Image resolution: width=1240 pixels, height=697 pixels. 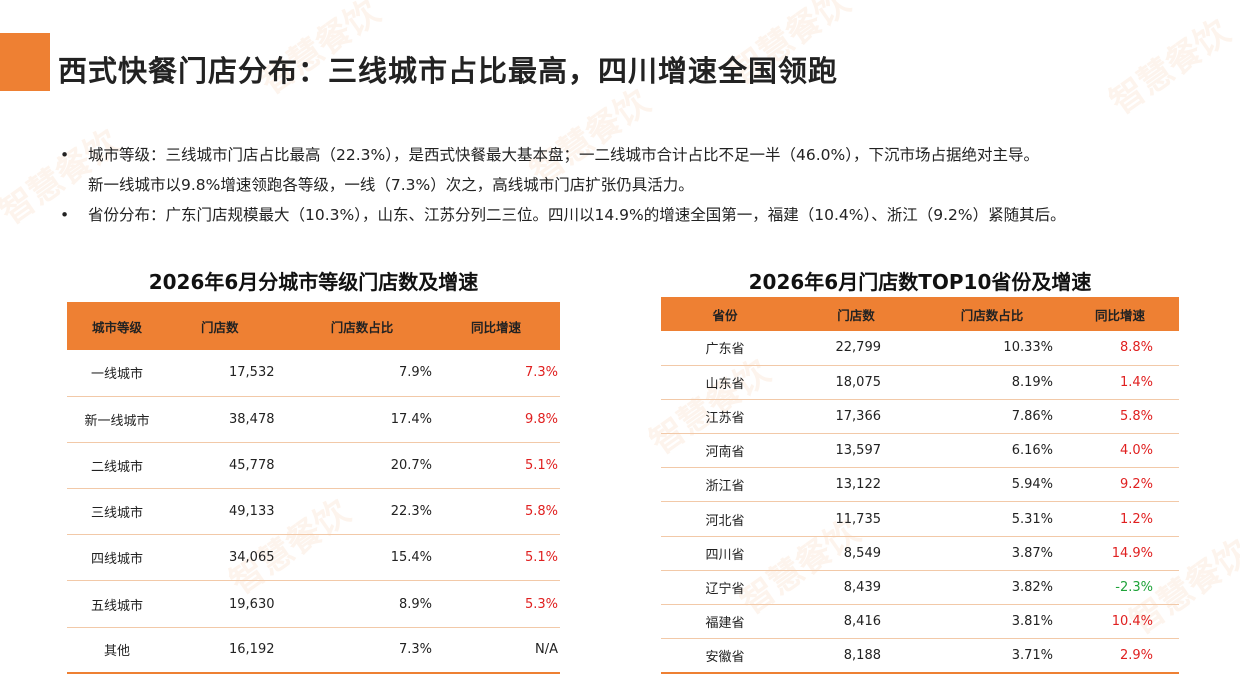 I want to click on row-share-cell: 8.19%, so click(x=1032, y=382).